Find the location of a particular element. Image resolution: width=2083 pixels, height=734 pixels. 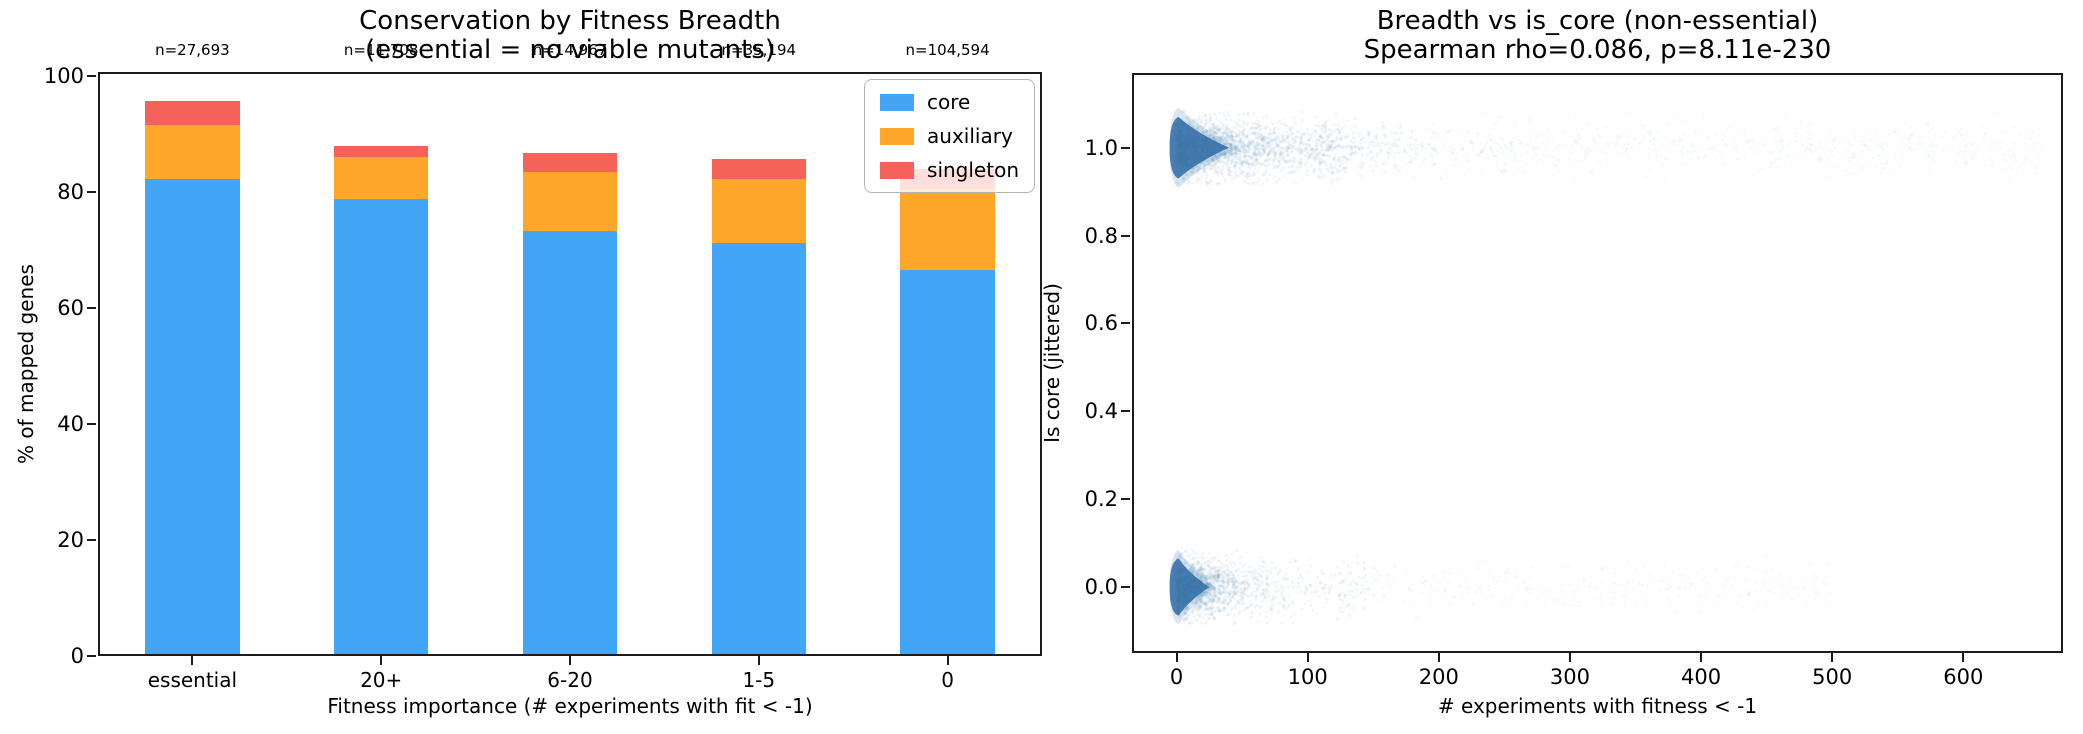

legend-swatch-core is located at coordinates (897, 102).